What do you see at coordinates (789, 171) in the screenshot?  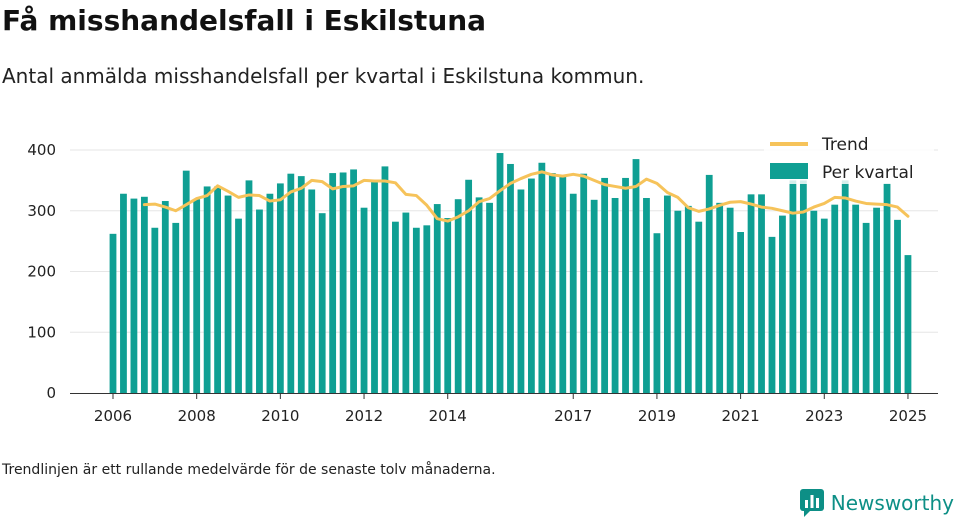 I see `legend-bar-swatch` at bounding box center [789, 171].